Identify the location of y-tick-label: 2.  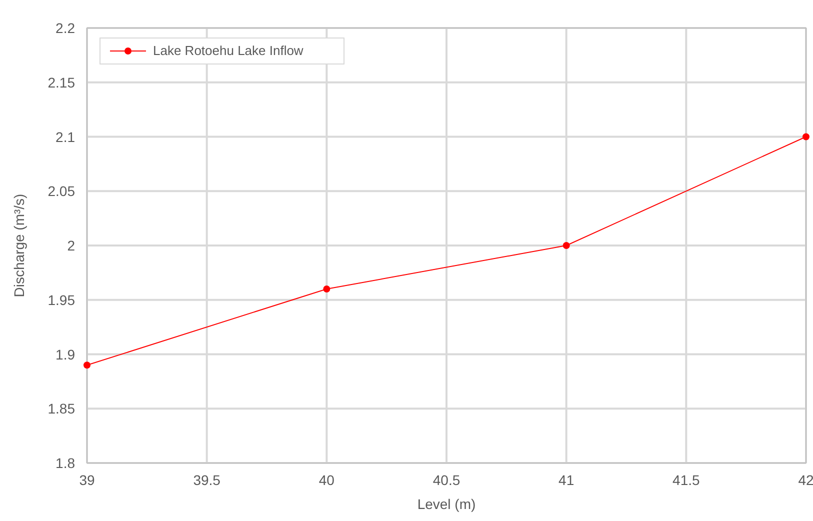
(71, 246).